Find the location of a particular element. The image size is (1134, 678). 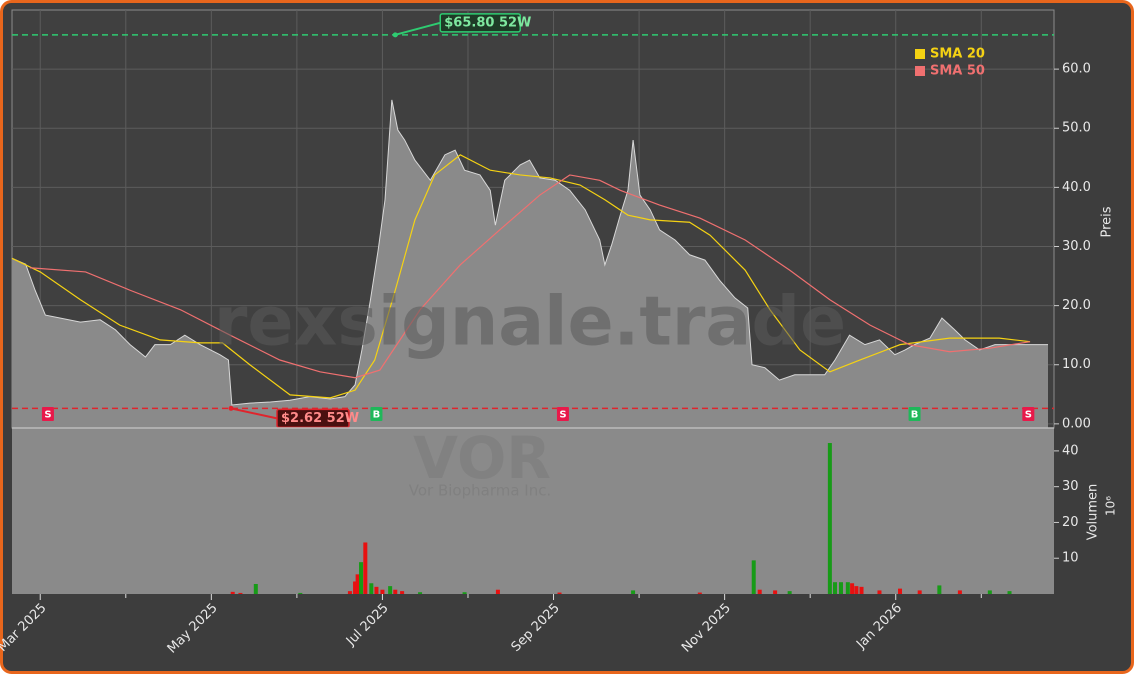

y-tick-label: 40.0 is located at coordinates (1076, 187).